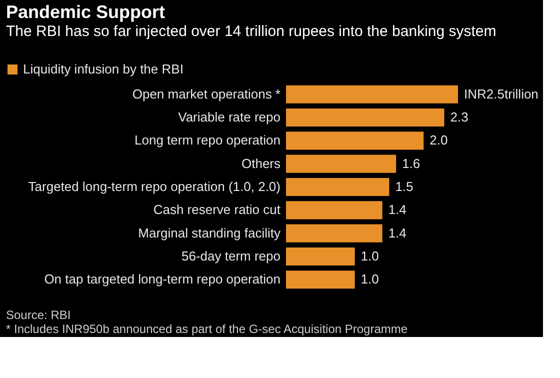 The image size is (560, 378). I want to click on y-tick-label: 56-day term repo, so click(231, 256).